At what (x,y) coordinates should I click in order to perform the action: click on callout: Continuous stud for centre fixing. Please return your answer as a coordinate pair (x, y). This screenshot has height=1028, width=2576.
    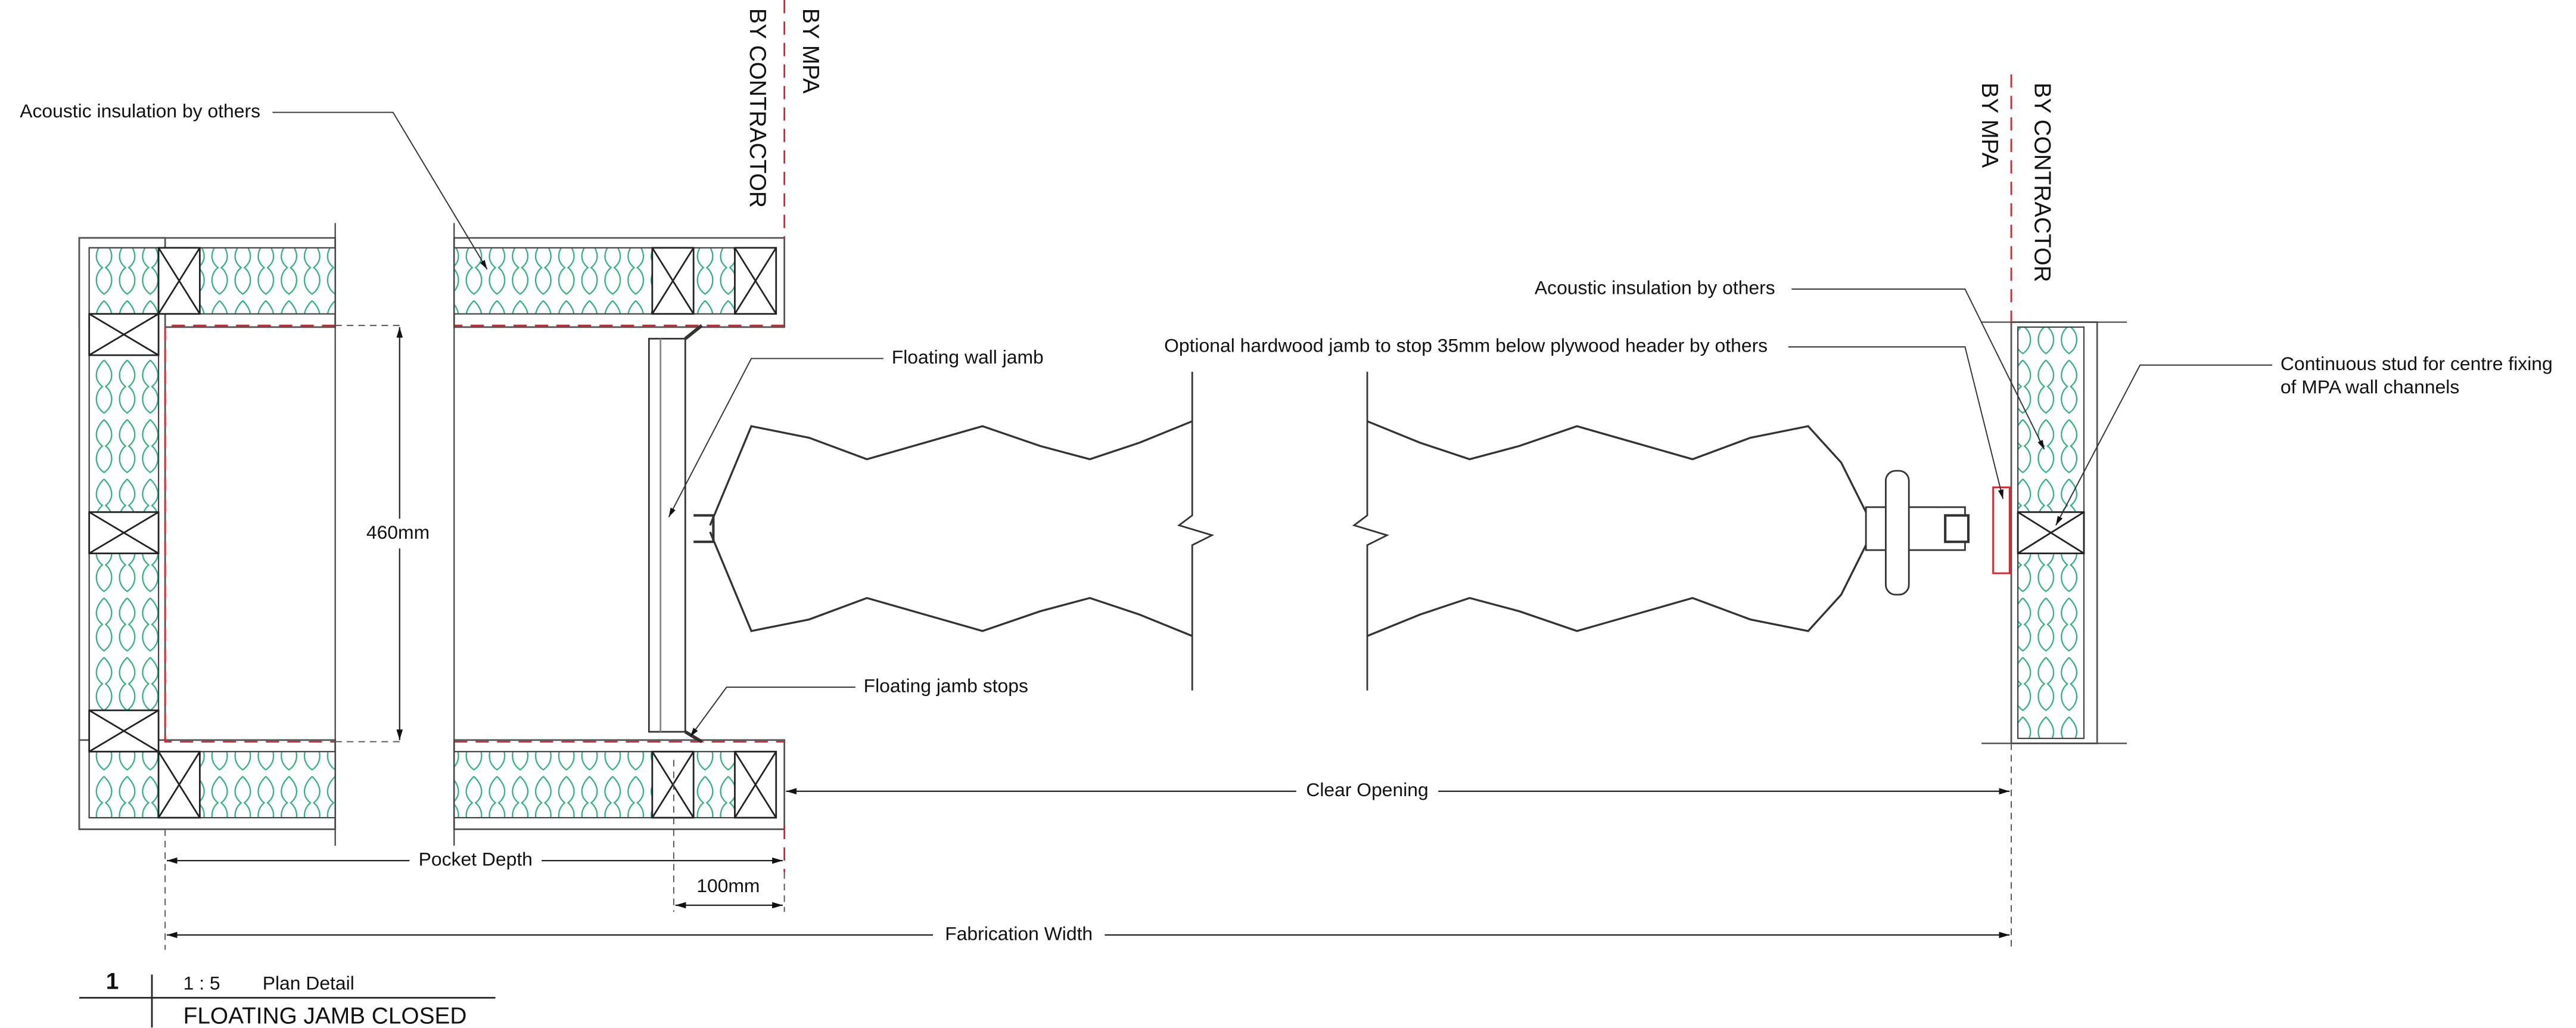
    Looking at the image, I should click on (2417, 363).